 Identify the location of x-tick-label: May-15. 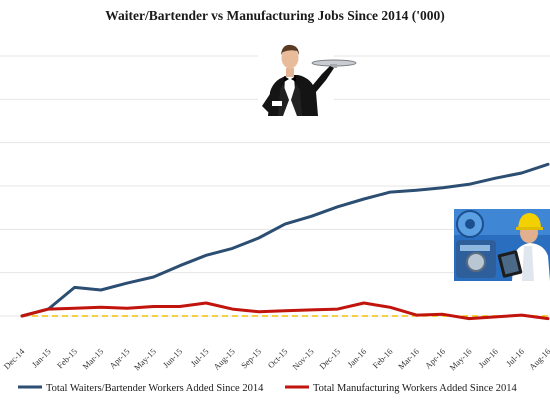
(145, 359).